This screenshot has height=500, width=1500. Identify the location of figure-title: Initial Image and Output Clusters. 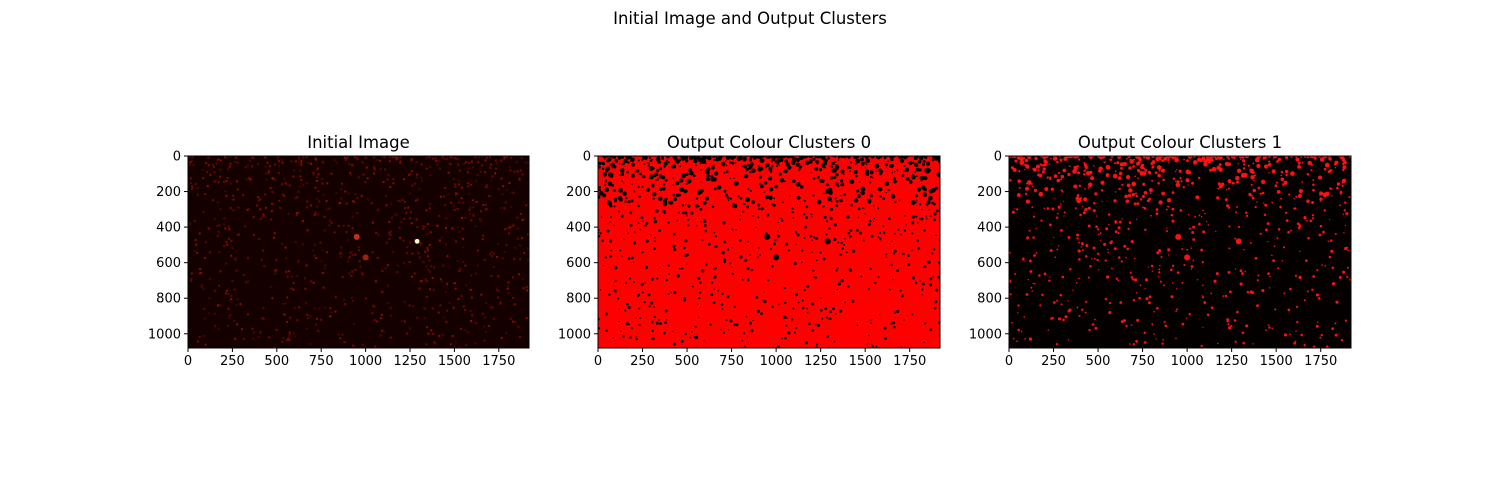
(750, 18).